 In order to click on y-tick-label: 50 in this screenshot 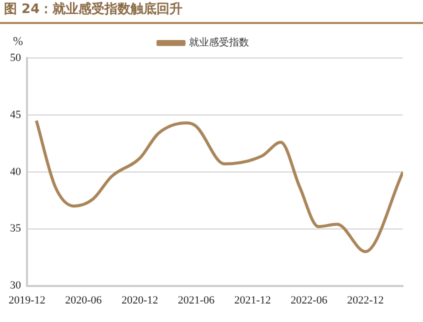, I will do `click(16, 58)`.